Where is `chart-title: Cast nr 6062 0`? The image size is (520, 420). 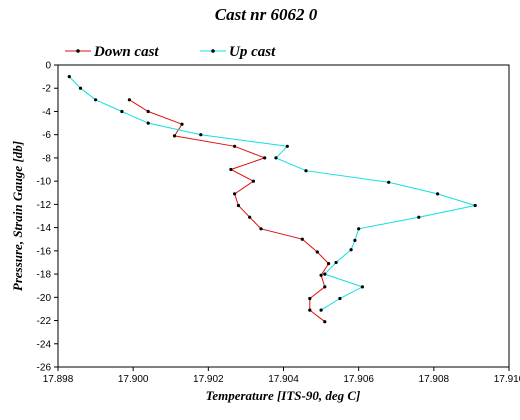 chart-title: Cast nr 6062 0 is located at coordinates (266, 14).